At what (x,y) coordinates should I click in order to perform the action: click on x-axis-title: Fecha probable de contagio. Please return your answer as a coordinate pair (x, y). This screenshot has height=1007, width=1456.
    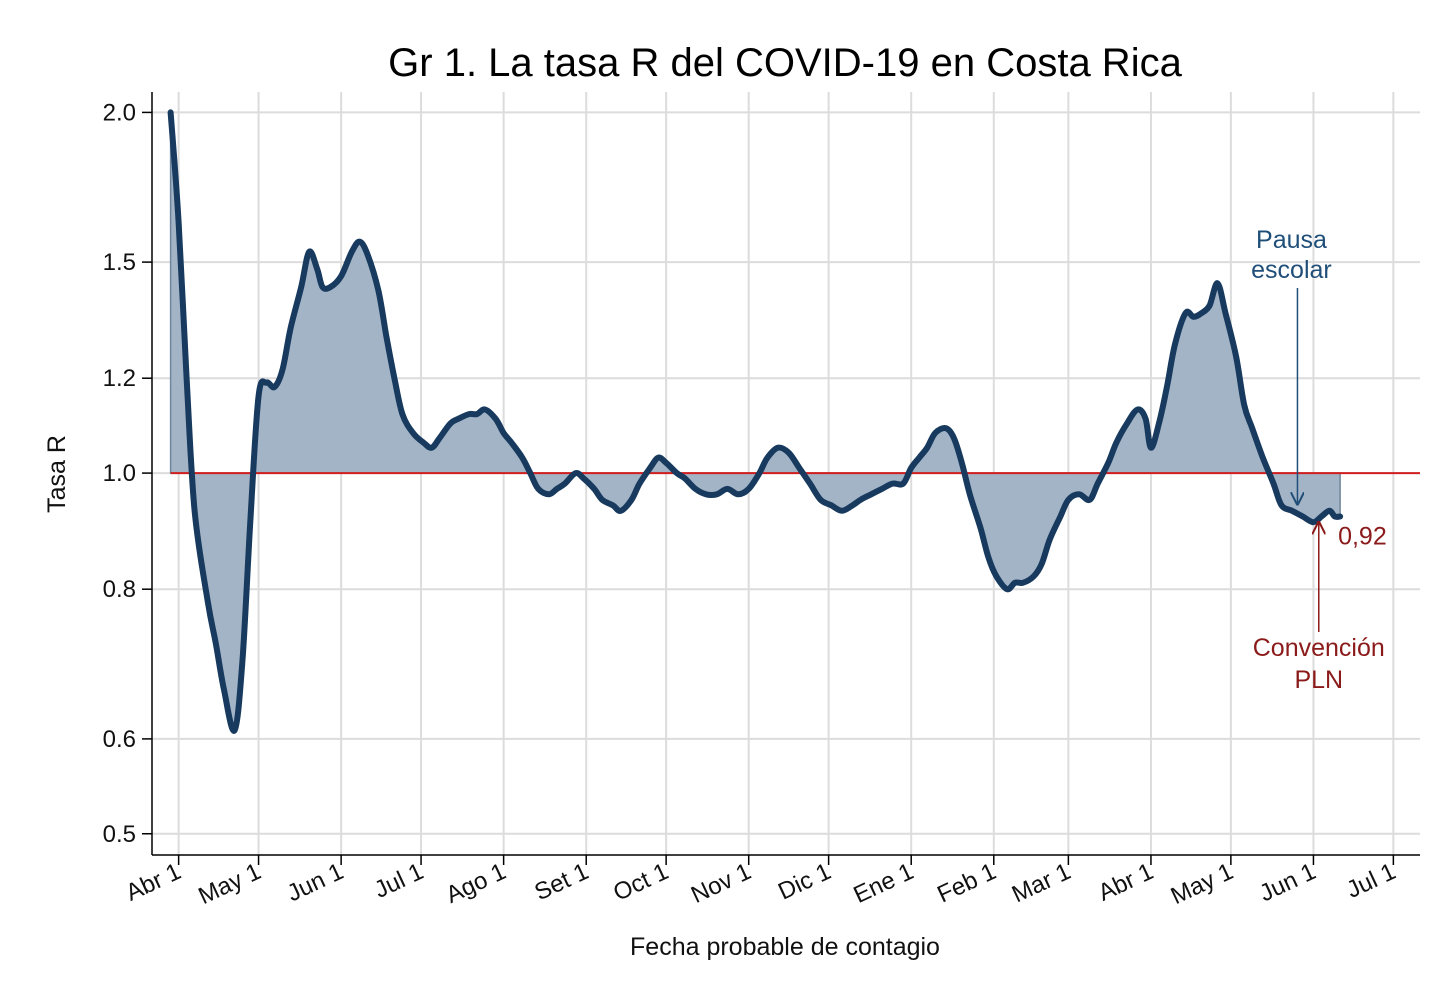
    Looking at the image, I should click on (785, 947).